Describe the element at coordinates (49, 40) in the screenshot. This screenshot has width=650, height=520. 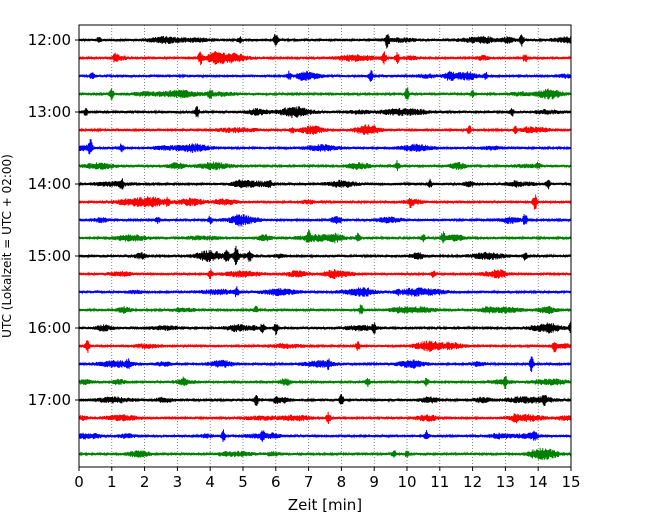
I see `y-tick-label: 12:00` at that location.